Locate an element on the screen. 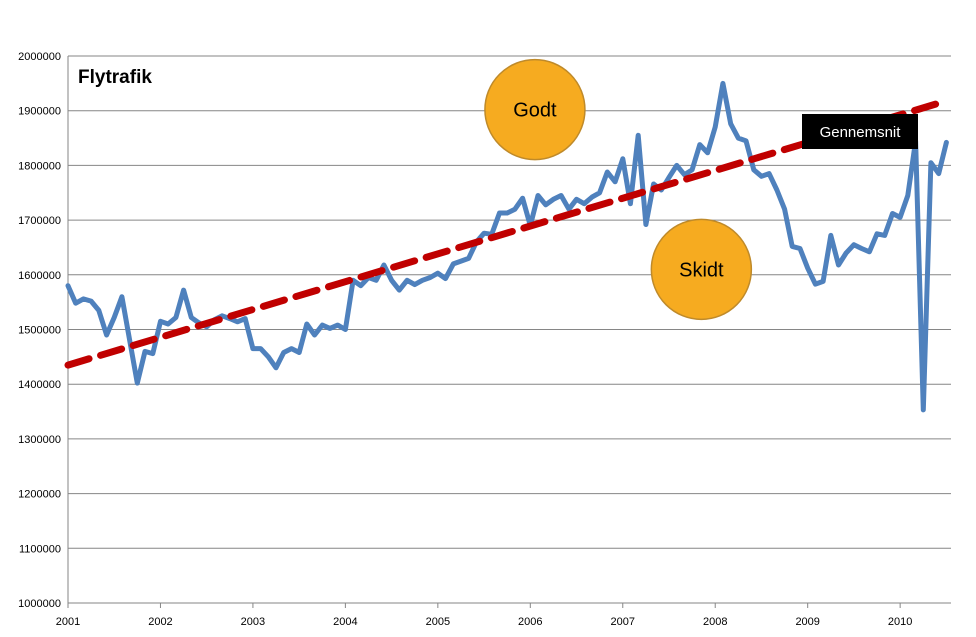  bubble-label: Skidt is located at coordinates (701, 270).